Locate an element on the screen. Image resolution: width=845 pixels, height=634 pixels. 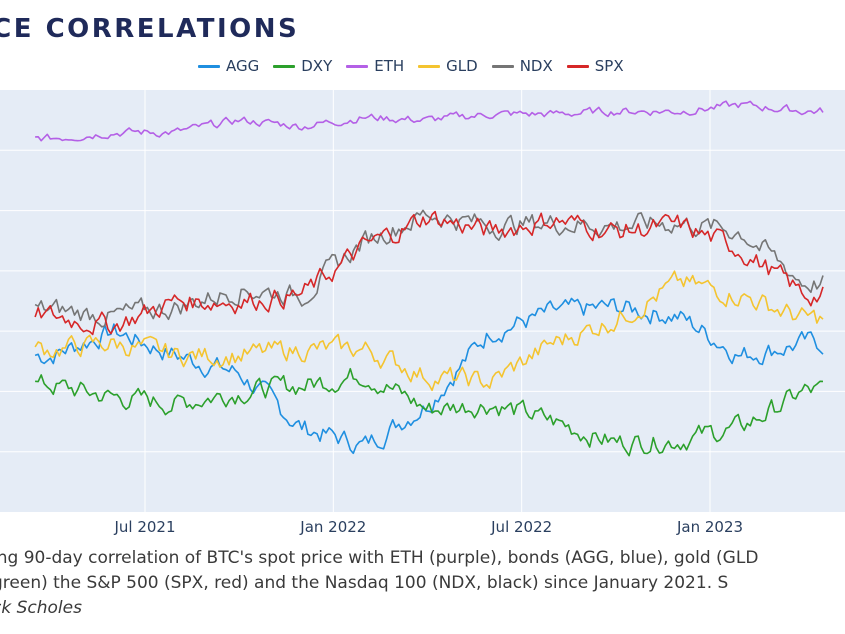
series-line-eth is located at coordinates (429, 121).